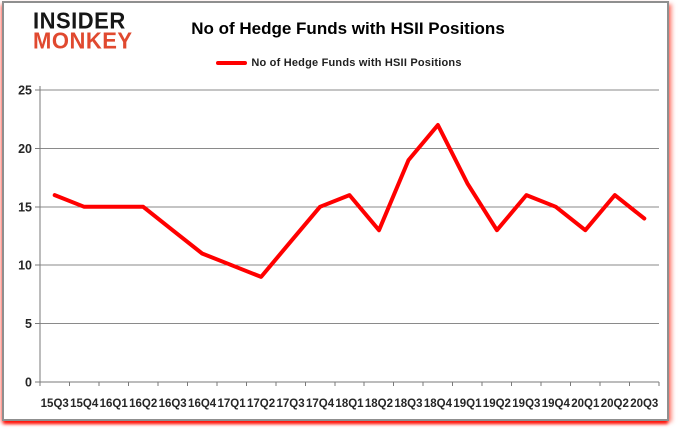 The height and width of the screenshot is (431, 678). What do you see at coordinates (28, 324) in the screenshot?
I see `y-axis-label: 5` at bounding box center [28, 324].